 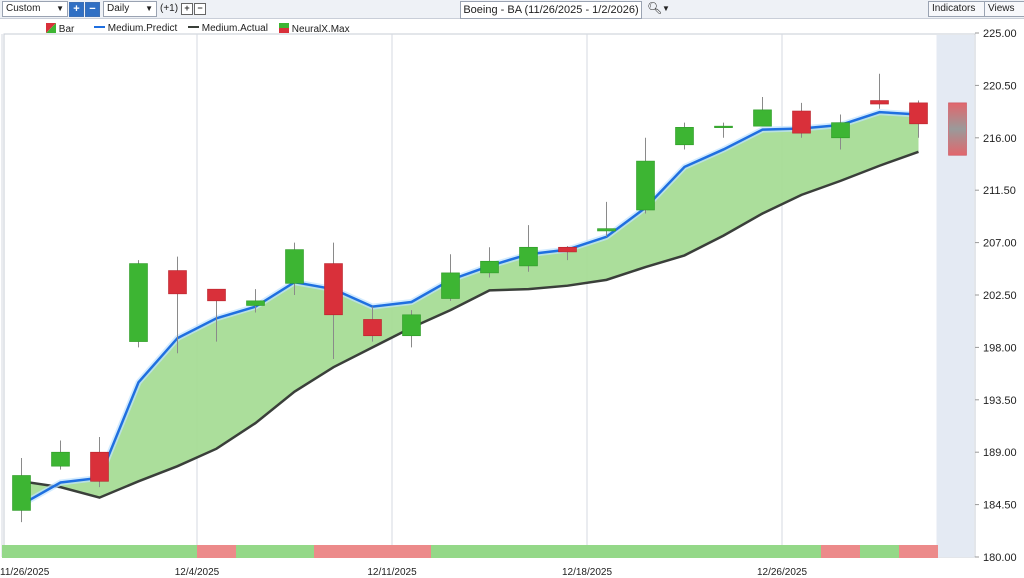 I want to click on zoom-in-button: +, so click(x=76, y=9).